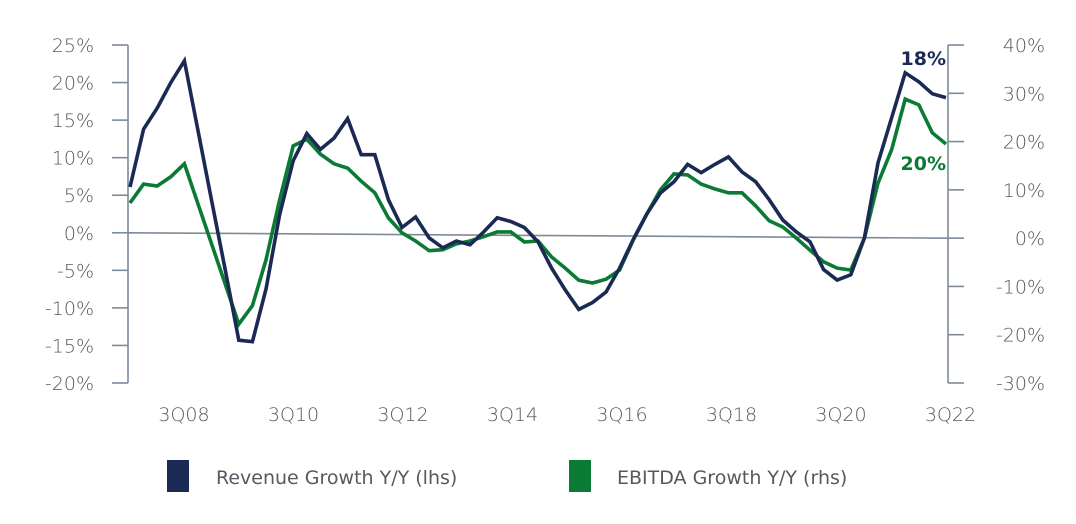 The width and height of the screenshot is (1076, 524). Describe the element at coordinates (1024, 191) in the screenshot. I see `right-axis-tick-label: 10%` at that location.